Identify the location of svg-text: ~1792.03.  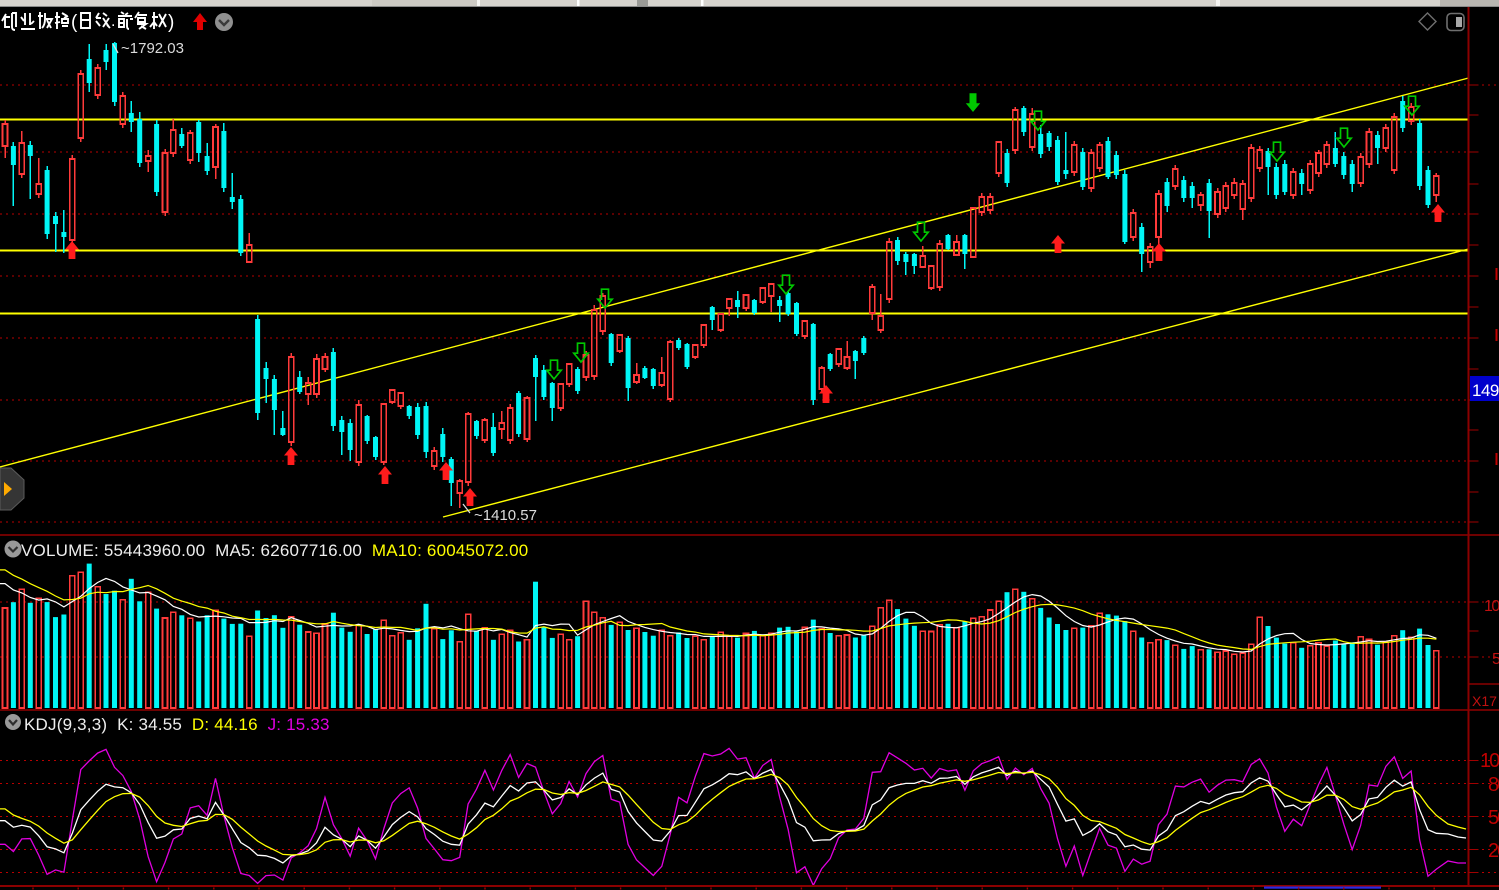
(152, 48).